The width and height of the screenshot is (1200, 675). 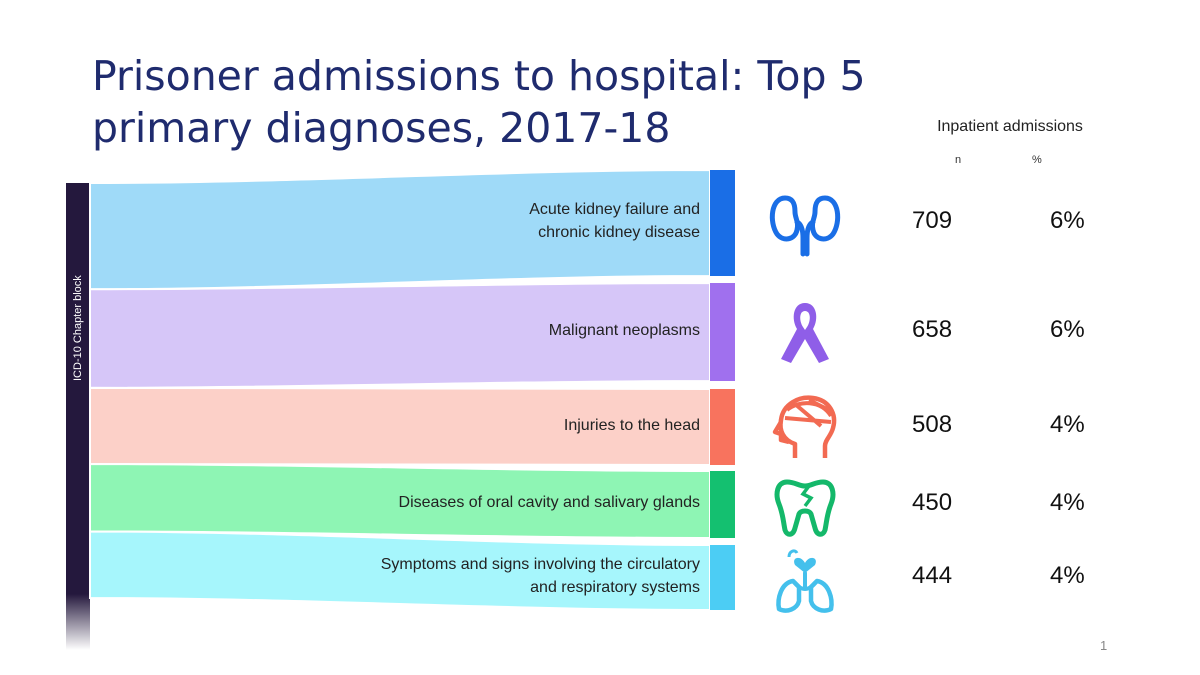 I want to click on source-node-bar, so click(x=78, y=416).